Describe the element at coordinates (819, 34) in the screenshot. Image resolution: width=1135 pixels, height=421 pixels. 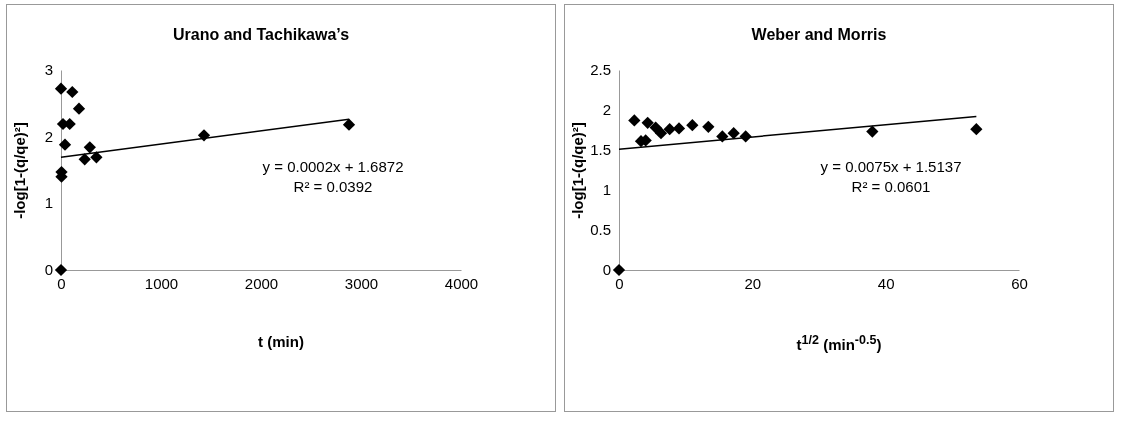
I see `chart-title: Weber and Morris` at that location.